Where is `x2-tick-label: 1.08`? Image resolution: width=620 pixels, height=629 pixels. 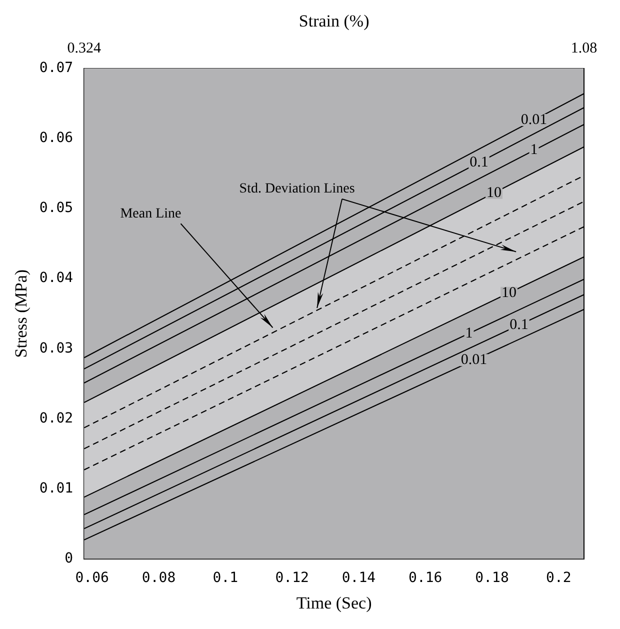 x2-tick-label: 1.08 is located at coordinates (584, 48).